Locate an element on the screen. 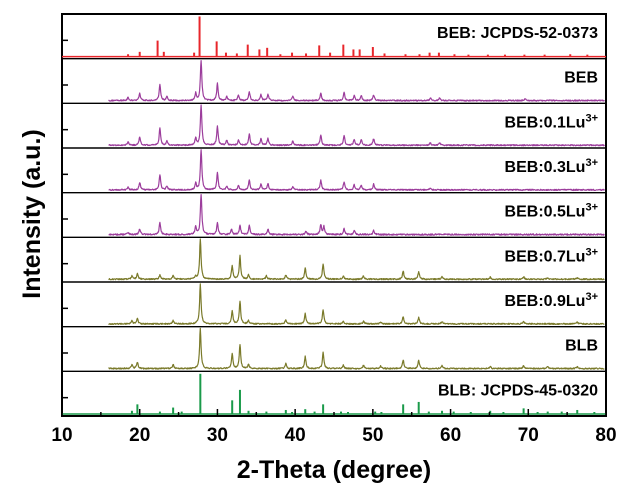 This screenshot has height=488, width=621. x-tick-label: 40 is located at coordinates (295, 435).